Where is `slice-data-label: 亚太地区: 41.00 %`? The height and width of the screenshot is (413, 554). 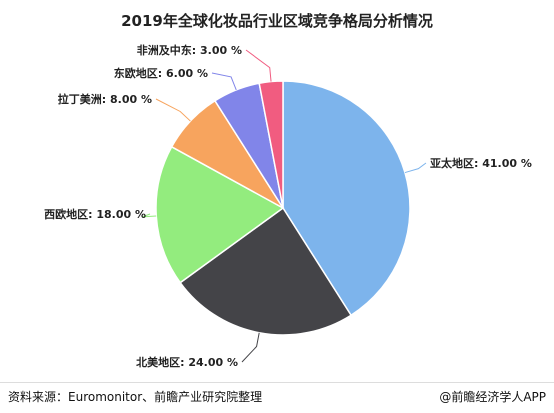 slice-data-label: 亚太地区: 41.00 % is located at coordinates (481, 163).